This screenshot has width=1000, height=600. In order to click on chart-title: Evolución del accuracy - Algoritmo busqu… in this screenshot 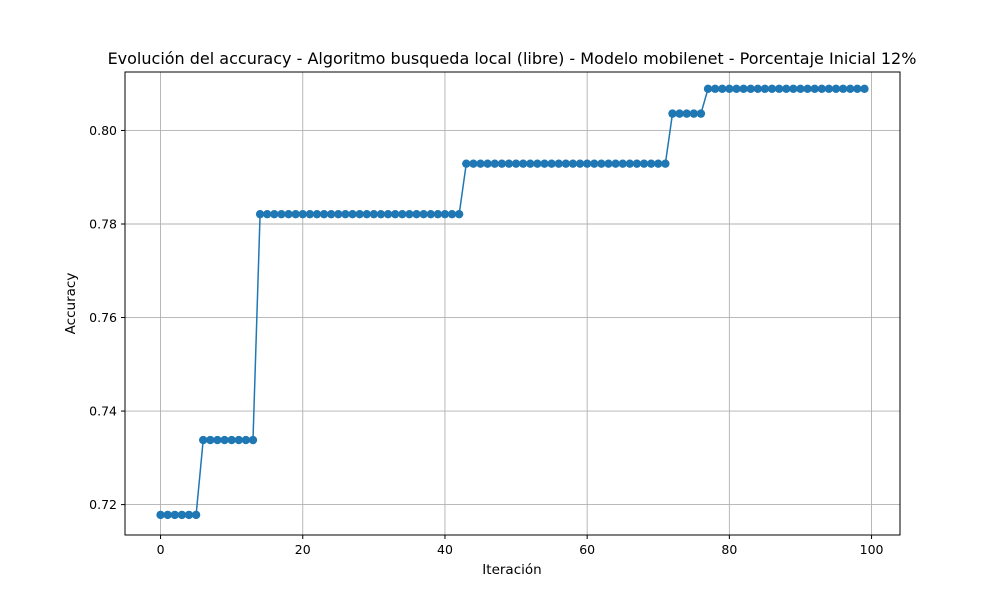, I will do `click(512, 58)`.